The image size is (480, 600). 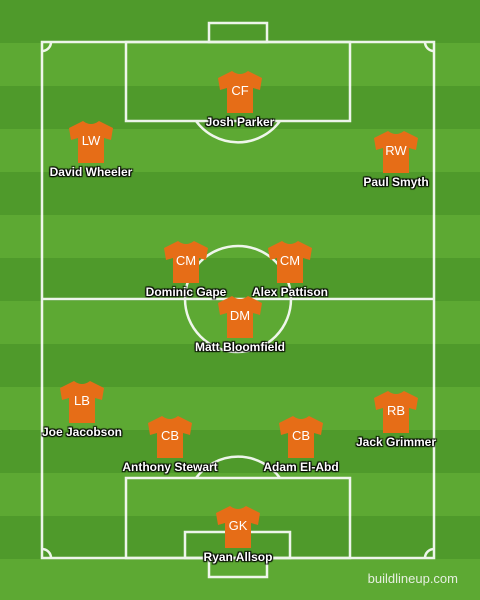 I want to click on player-cm-left: CM Dominic Gape, so click(x=186, y=268).